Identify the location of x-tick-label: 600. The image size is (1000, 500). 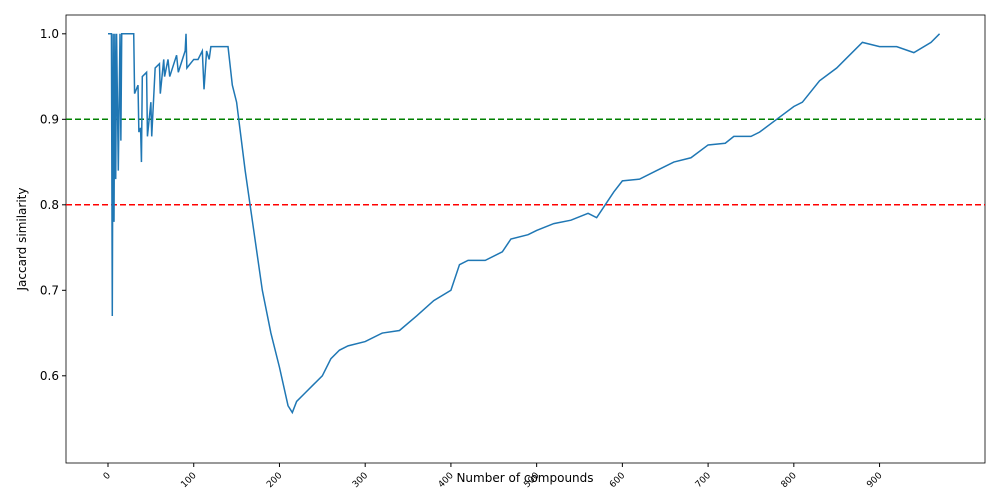
(617, 480).